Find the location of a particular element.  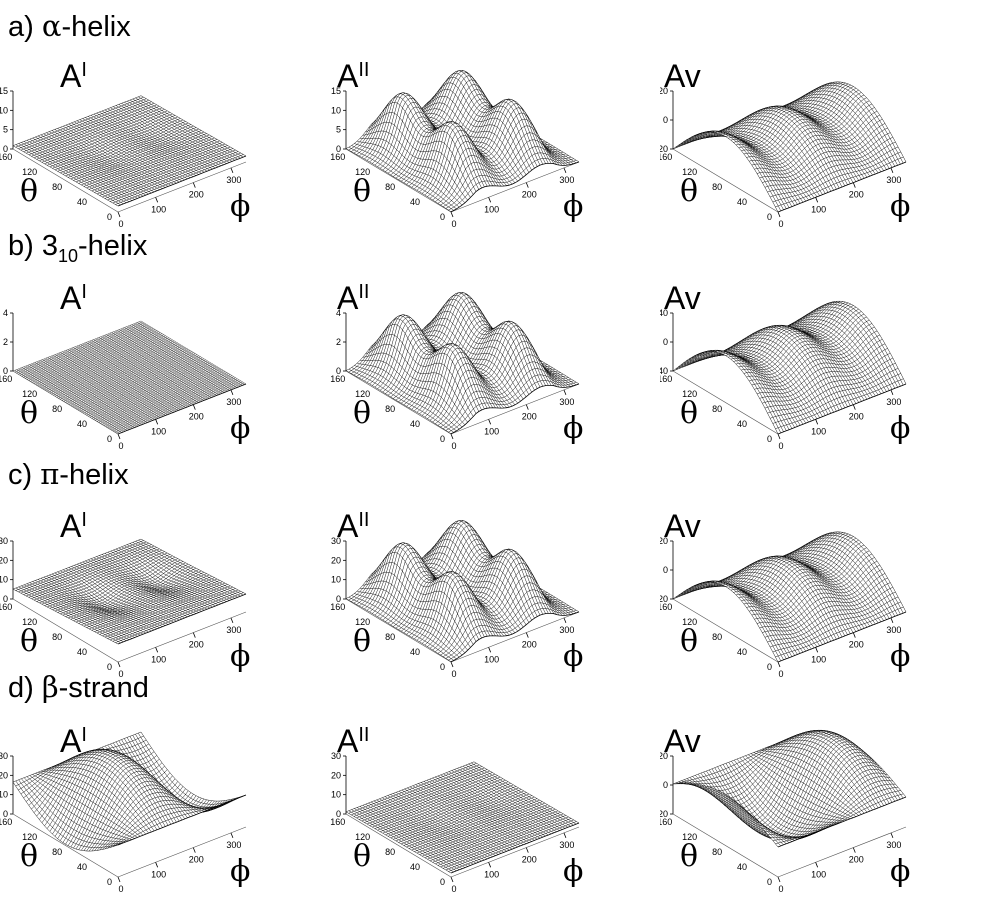

z-tick-label: 0 is located at coordinates (665, 785).